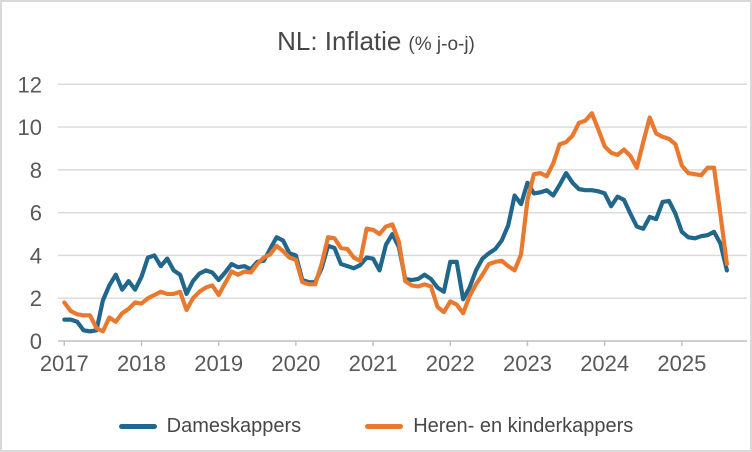  What do you see at coordinates (234, 426) in the screenshot?
I see `legend-label-dameskappers: Dameskappers` at bounding box center [234, 426].